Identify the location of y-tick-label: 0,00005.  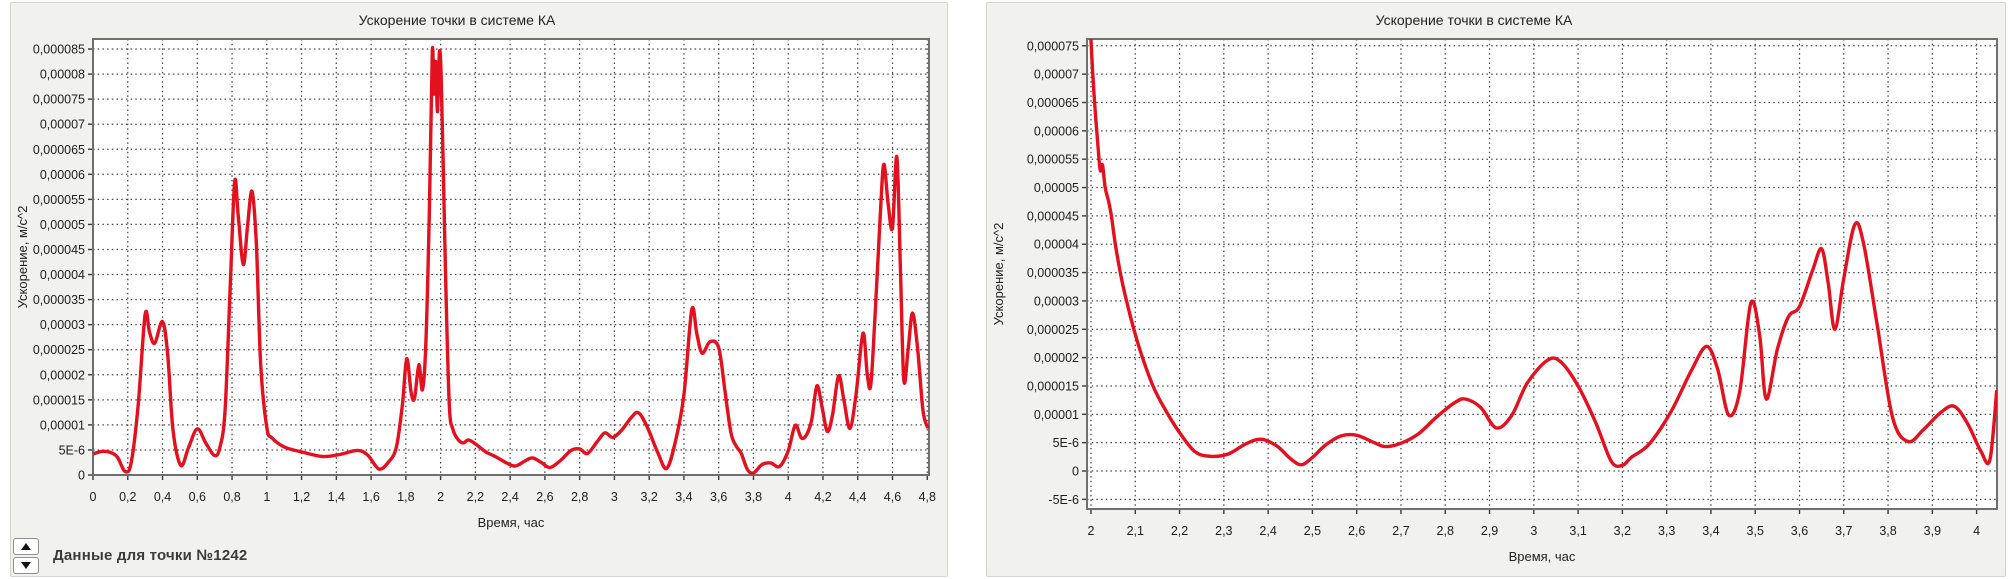
(62, 225).